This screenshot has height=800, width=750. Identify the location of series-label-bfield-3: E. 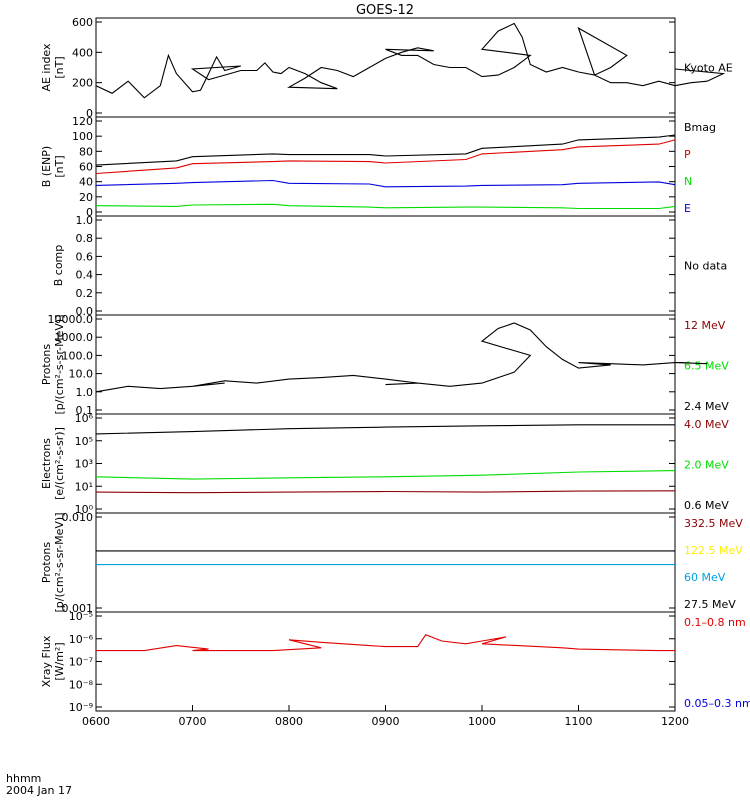
(687, 208).